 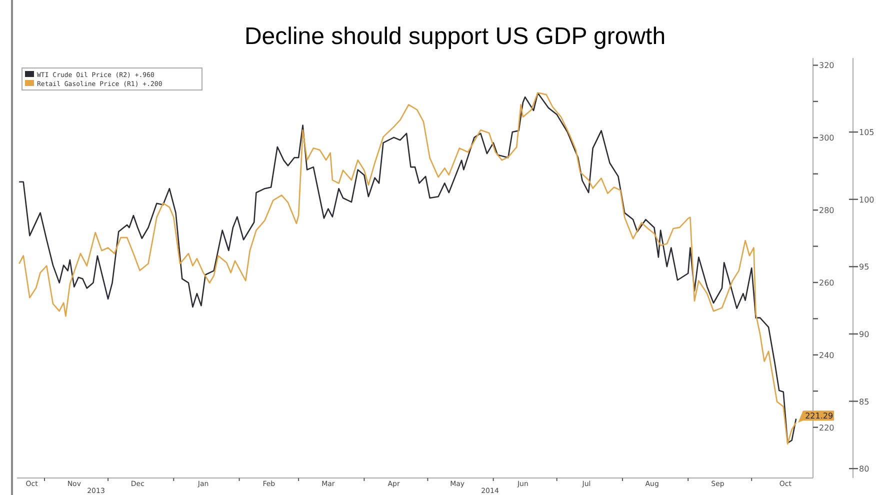 I want to click on y2-tick-label: 105, so click(x=866, y=133).